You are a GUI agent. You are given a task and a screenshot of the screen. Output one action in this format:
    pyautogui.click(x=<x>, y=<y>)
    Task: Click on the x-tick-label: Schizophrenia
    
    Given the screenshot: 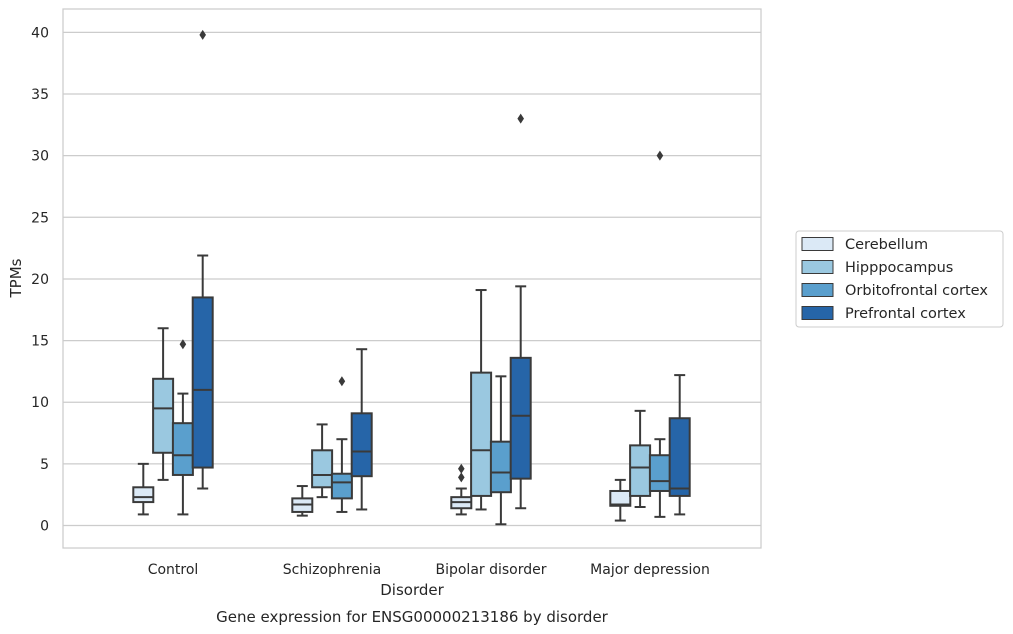 What is the action you would take?
    pyautogui.click(x=332, y=570)
    